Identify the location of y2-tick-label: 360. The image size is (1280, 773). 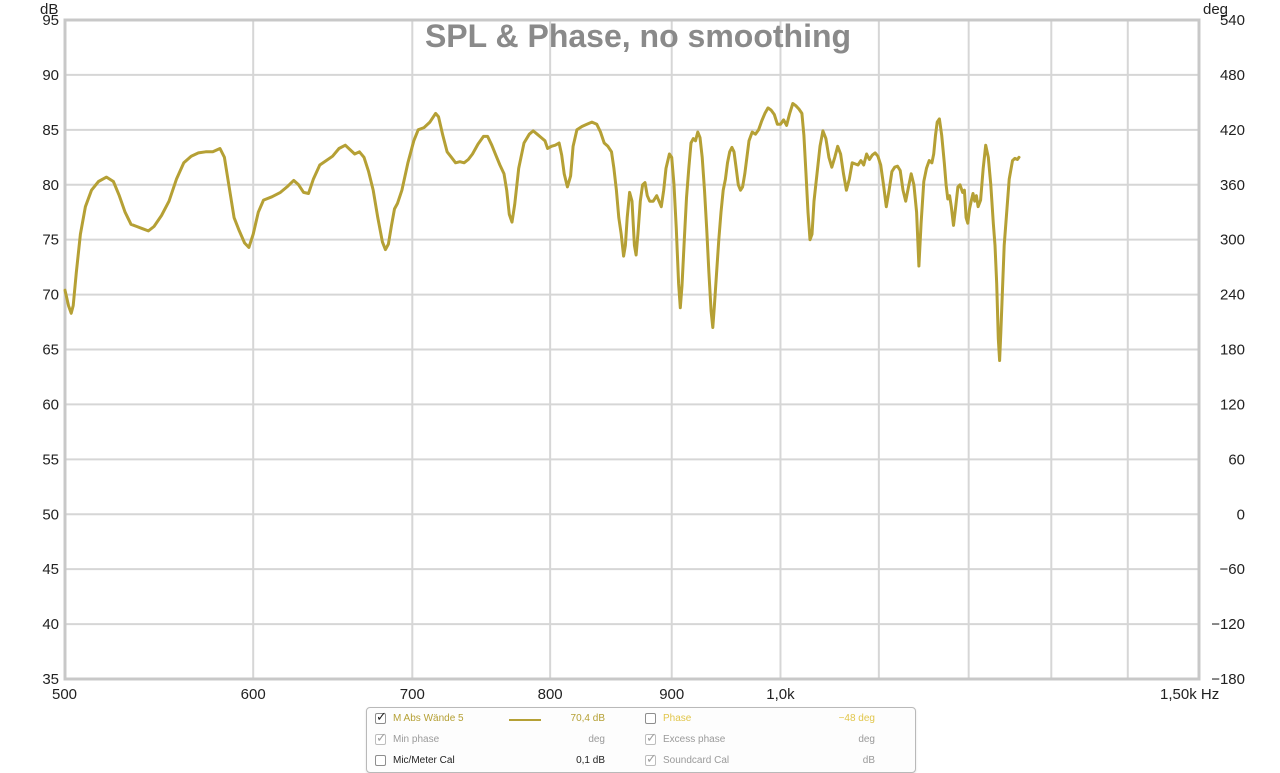
(1232, 185).